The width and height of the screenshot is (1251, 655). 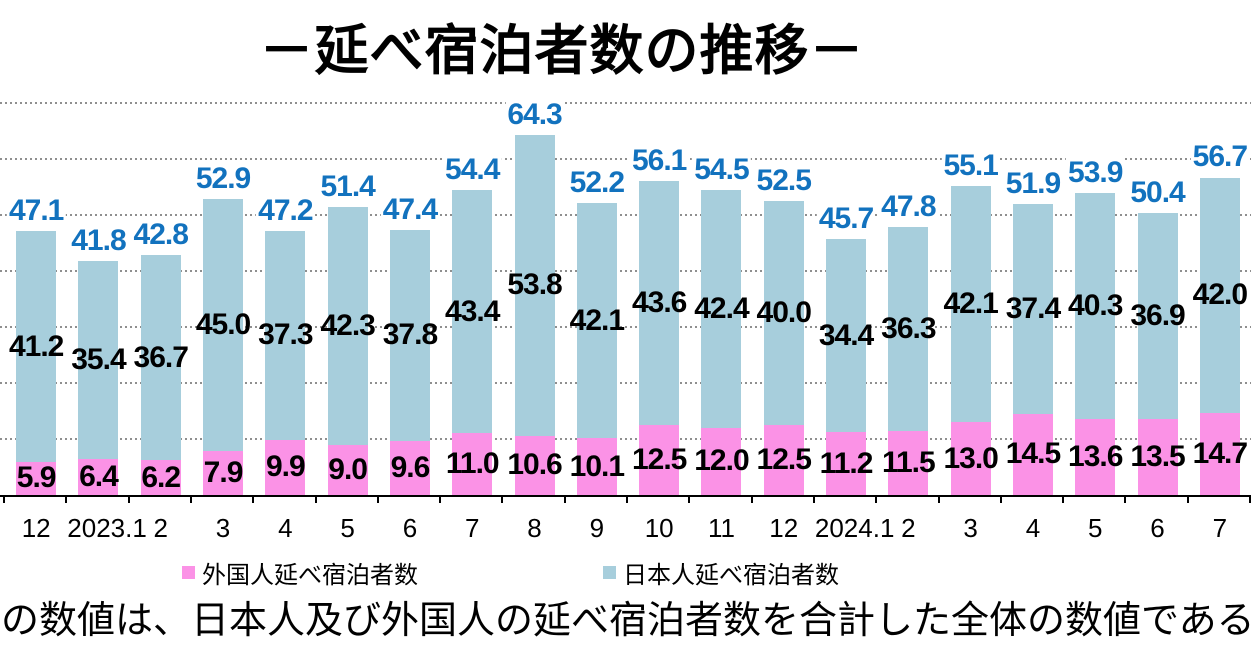 I want to click on foreign-value-label: 12.5, so click(x=659, y=459).